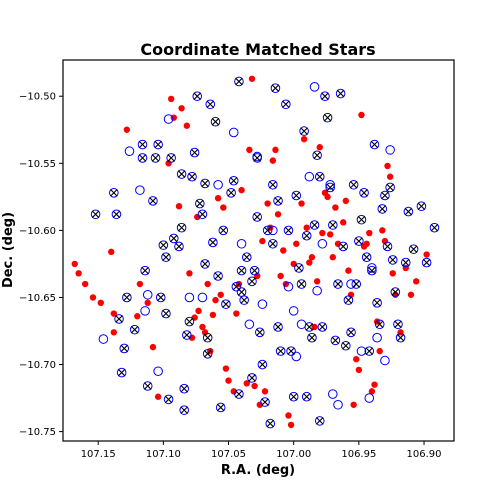 This screenshot has width=504, height=504. I want to click on x-axis-label: R.A. (deg), so click(258, 470).